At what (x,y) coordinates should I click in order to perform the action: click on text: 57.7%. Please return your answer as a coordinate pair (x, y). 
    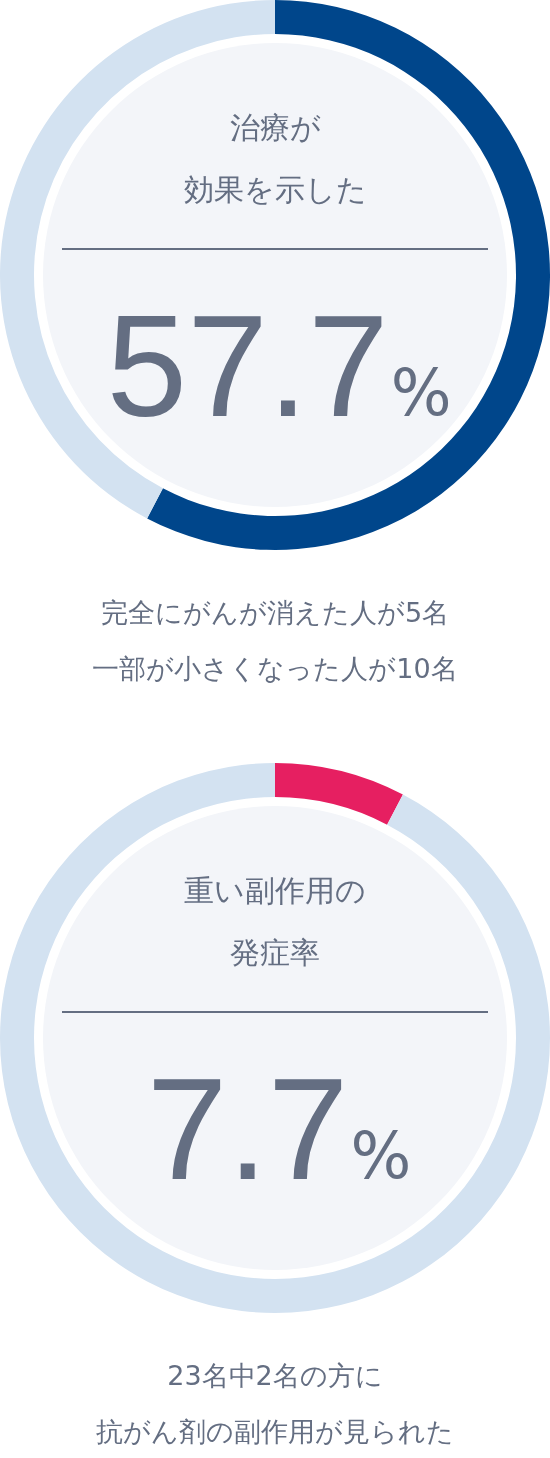
    Looking at the image, I should click on (279, 366).